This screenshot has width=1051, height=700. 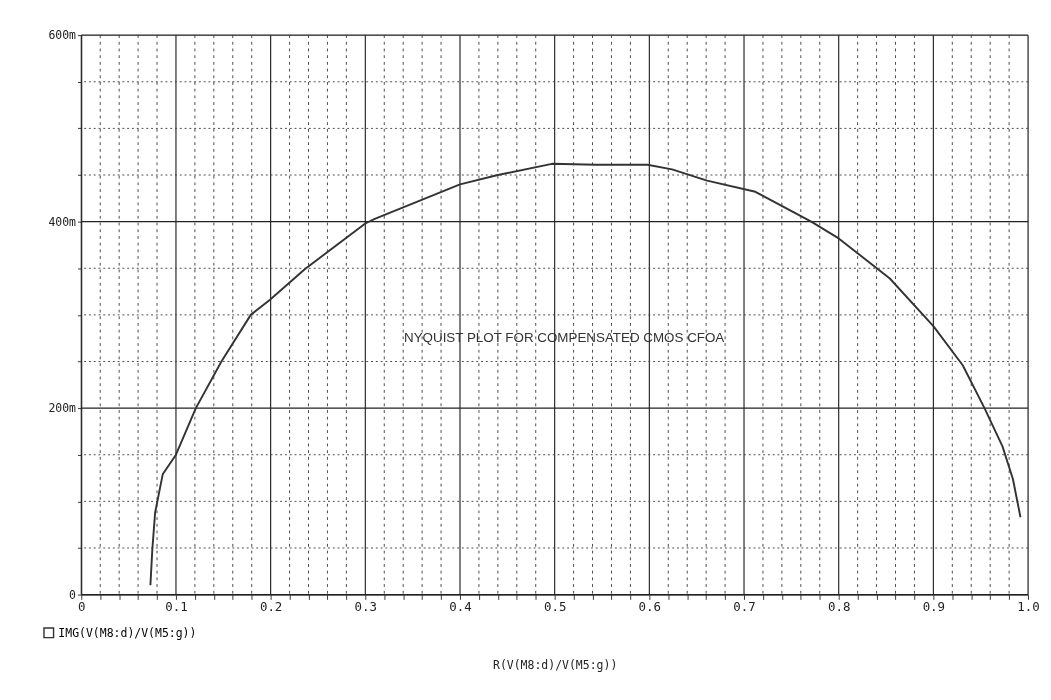 What do you see at coordinates (62, 35) in the screenshot?
I see `y-tick-label: 600m` at bounding box center [62, 35].